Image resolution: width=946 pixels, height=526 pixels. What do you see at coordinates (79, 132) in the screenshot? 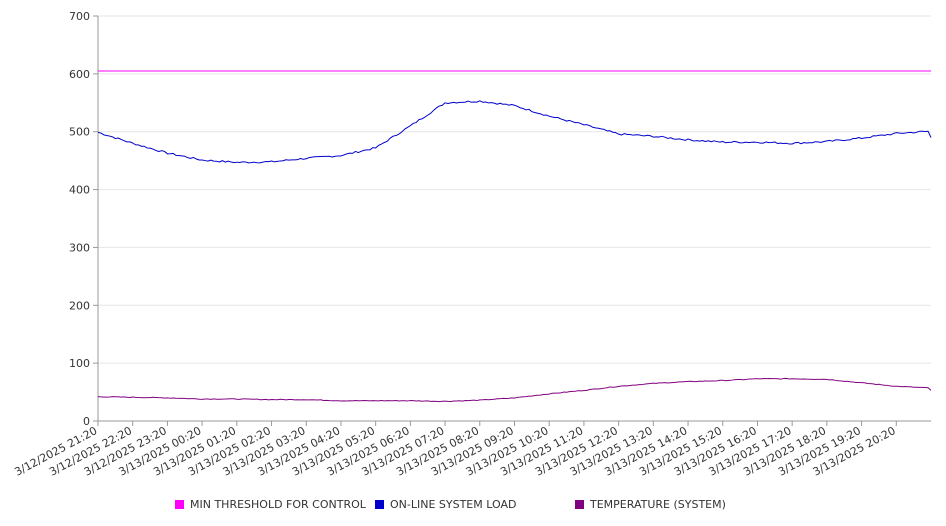
I see `y-tick-label: 500` at bounding box center [79, 132].